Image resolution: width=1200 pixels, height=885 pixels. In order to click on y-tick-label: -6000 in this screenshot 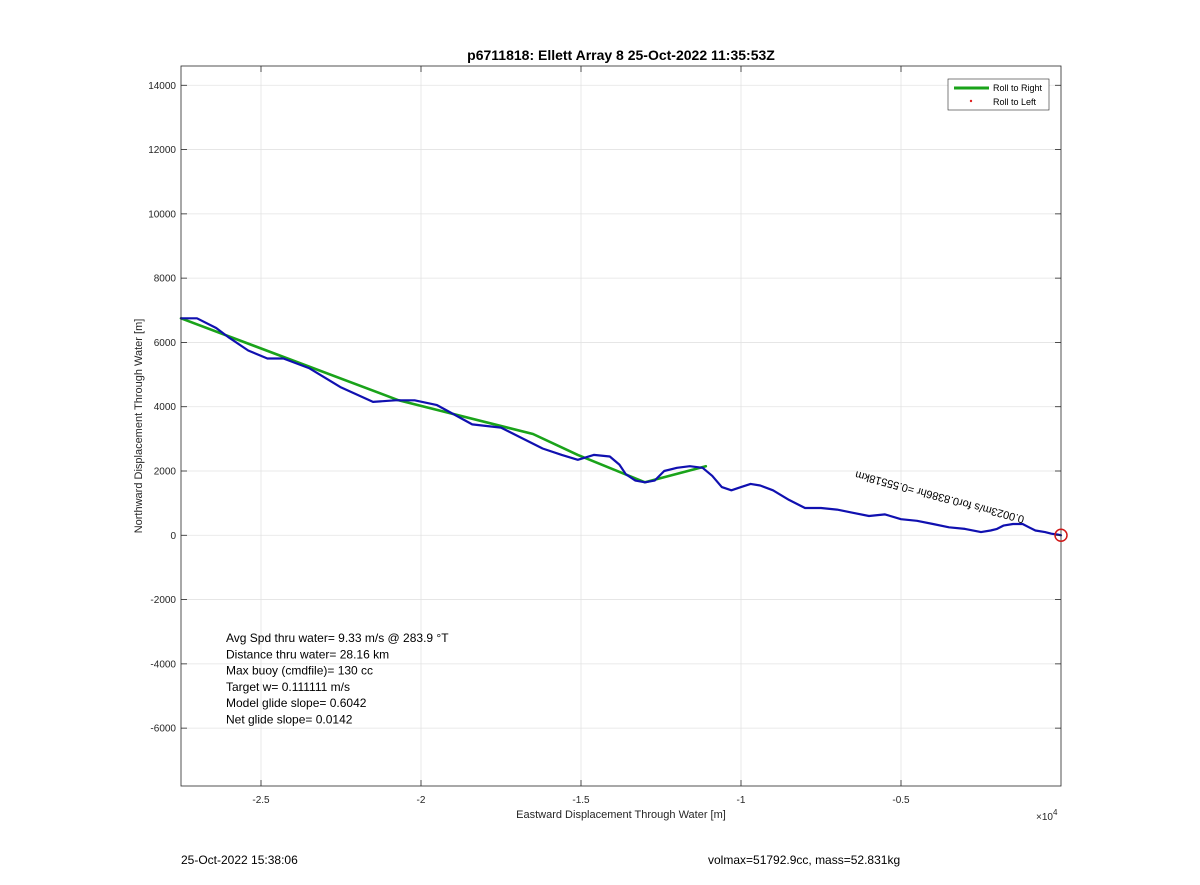, I will do `click(163, 729)`.